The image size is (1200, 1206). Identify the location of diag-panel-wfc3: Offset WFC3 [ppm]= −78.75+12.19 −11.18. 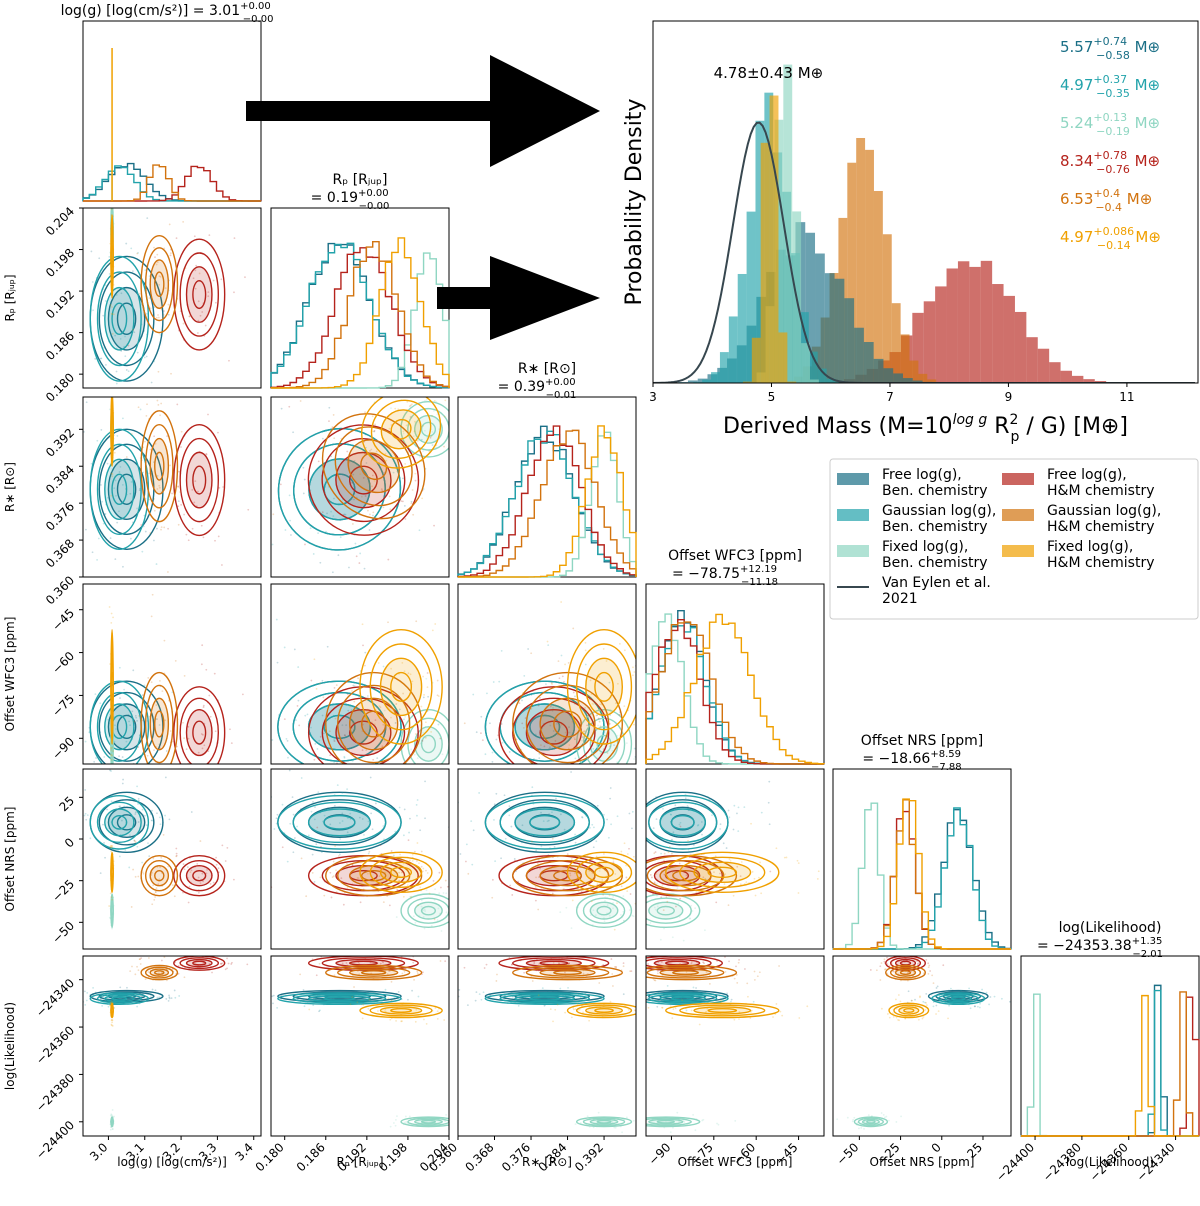
(735, 656).